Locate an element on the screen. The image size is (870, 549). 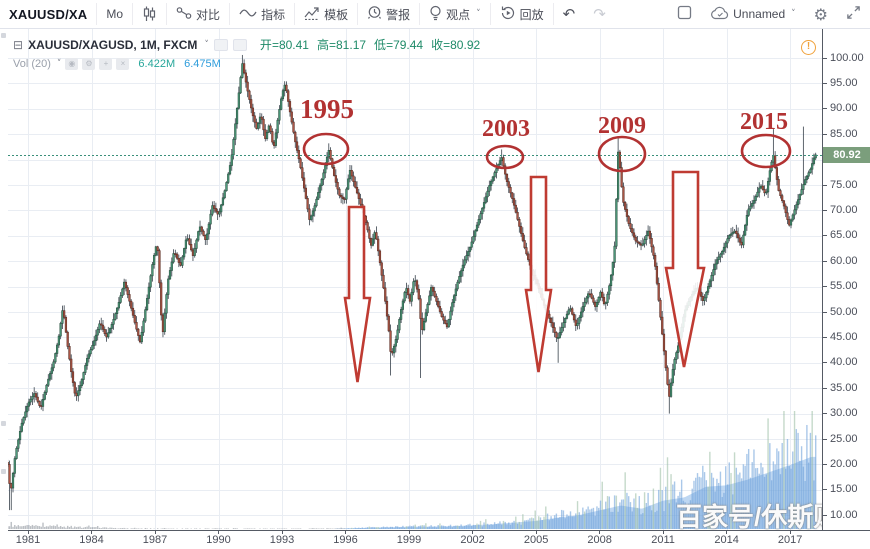
high-value: =81.17 is located at coordinates (348, 45).